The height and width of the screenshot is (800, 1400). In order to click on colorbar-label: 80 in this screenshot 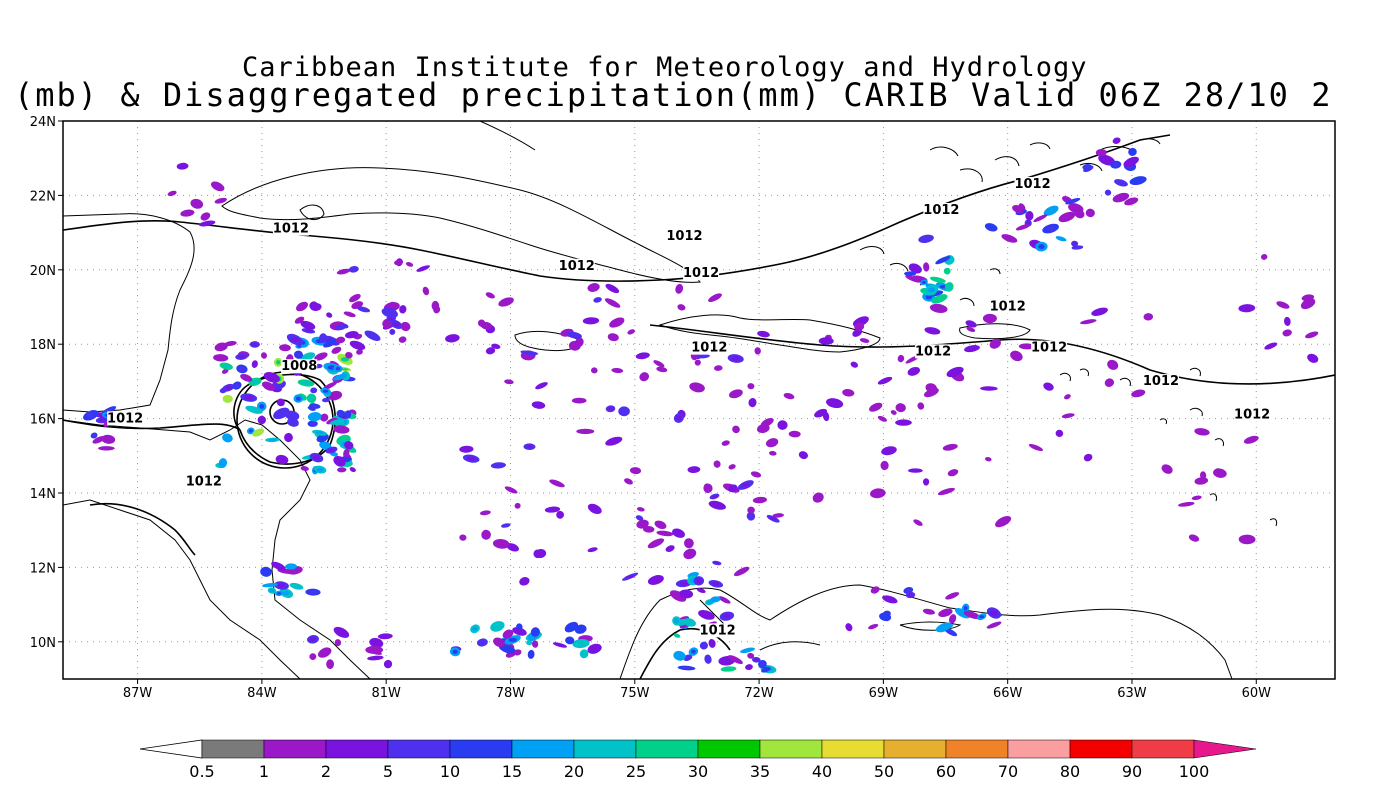, I will do `click(1070, 771)`.